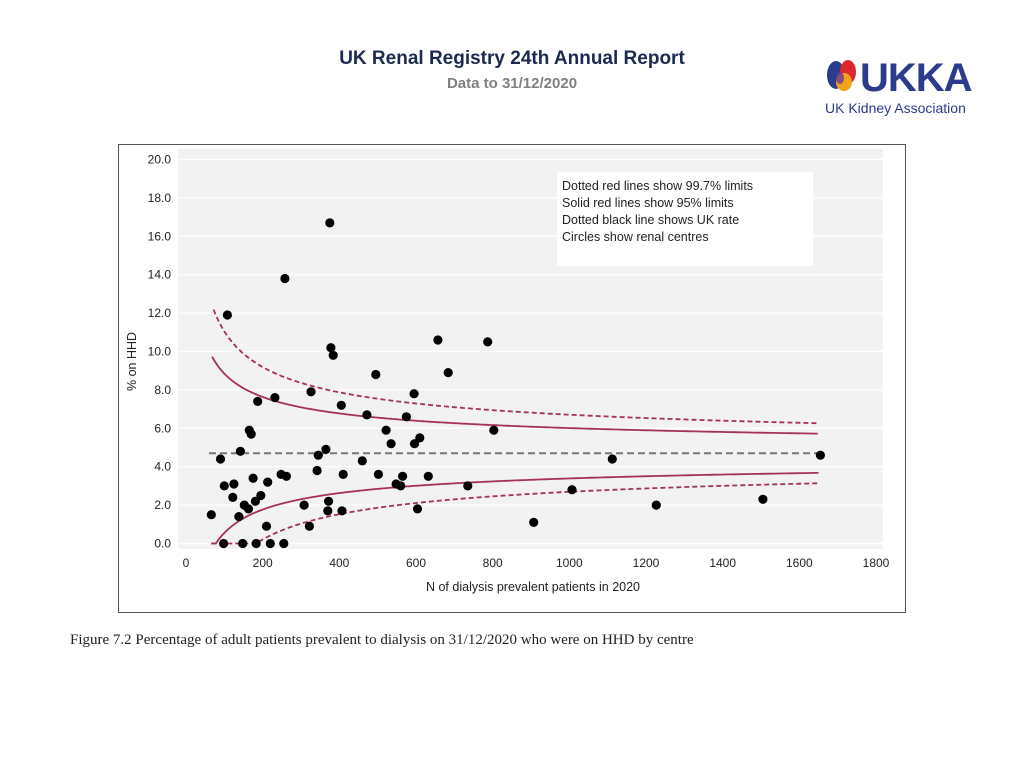 The width and height of the screenshot is (1024, 768). What do you see at coordinates (514, 395) in the screenshot?
I see `upper-95-limit-line` at bounding box center [514, 395].